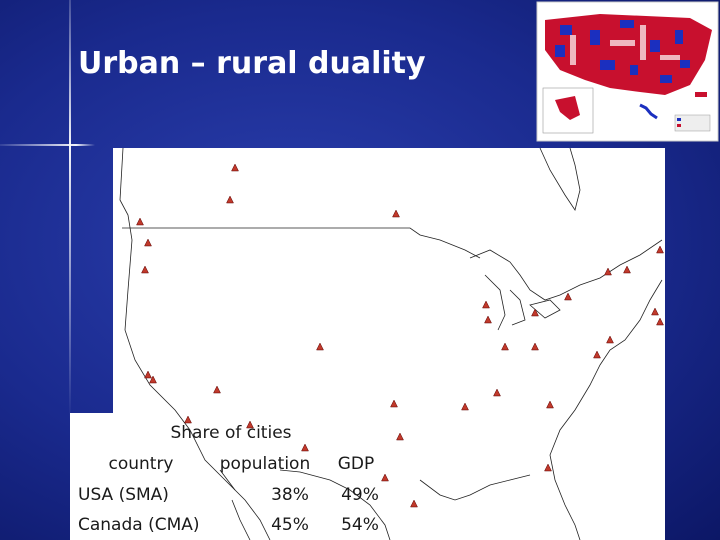 The image size is (720, 540). I want to click on table-cell: 45%, so click(290, 525).